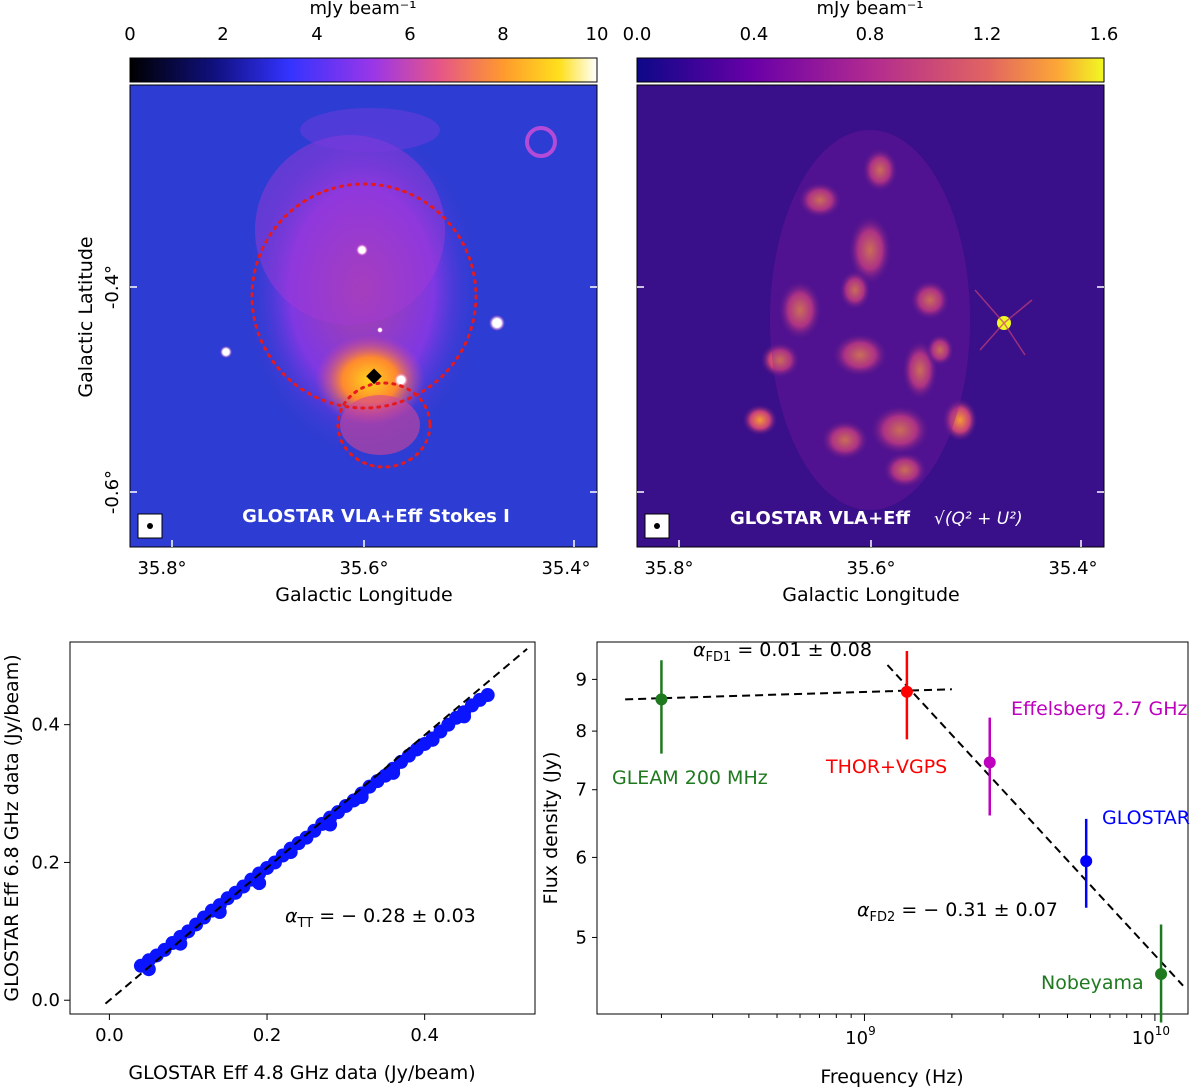  What do you see at coordinates (1146, 818) in the screenshot?
I see `sed-label-glostar: GLOSTAR` at bounding box center [1146, 818].